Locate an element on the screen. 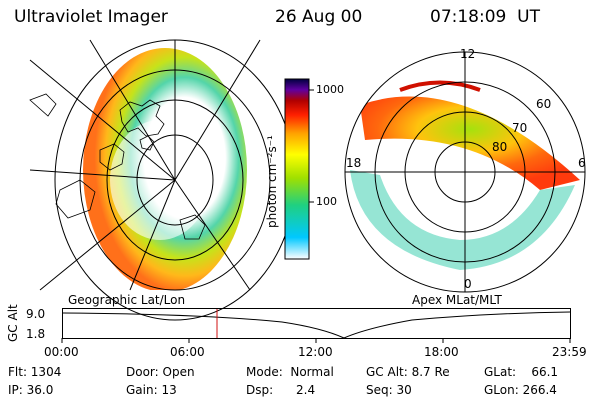  altitude-tick-9: 9.0 is located at coordinates (36, 314).